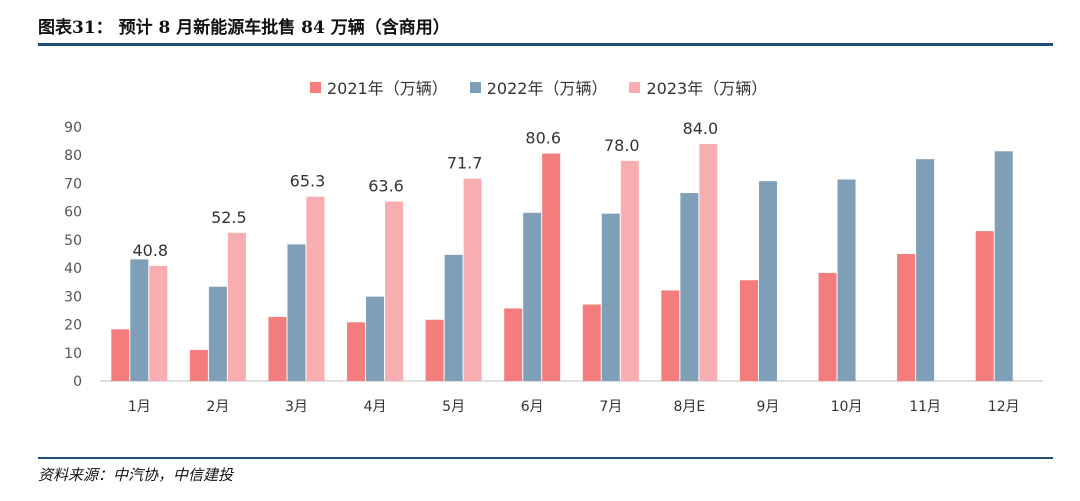 This screenshot has height=501, width=1080. Describe the element at coordinates (229, 217) in the screenshot. I see `data-label: 52.5` at that location.